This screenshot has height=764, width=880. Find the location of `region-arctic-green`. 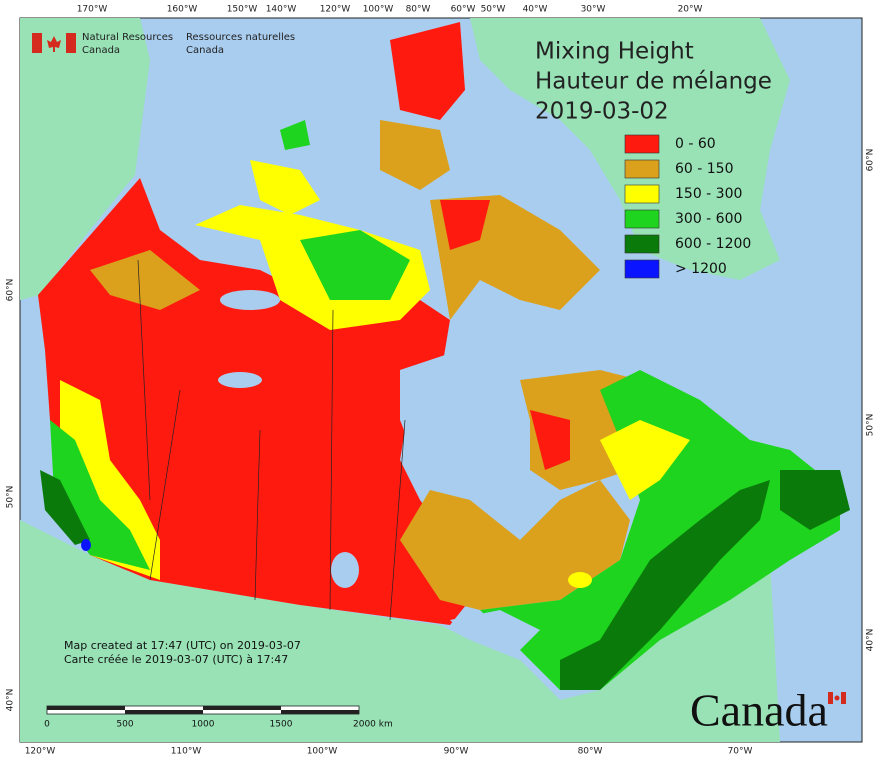

region-arctic-green is located at coordinates (355, 265).